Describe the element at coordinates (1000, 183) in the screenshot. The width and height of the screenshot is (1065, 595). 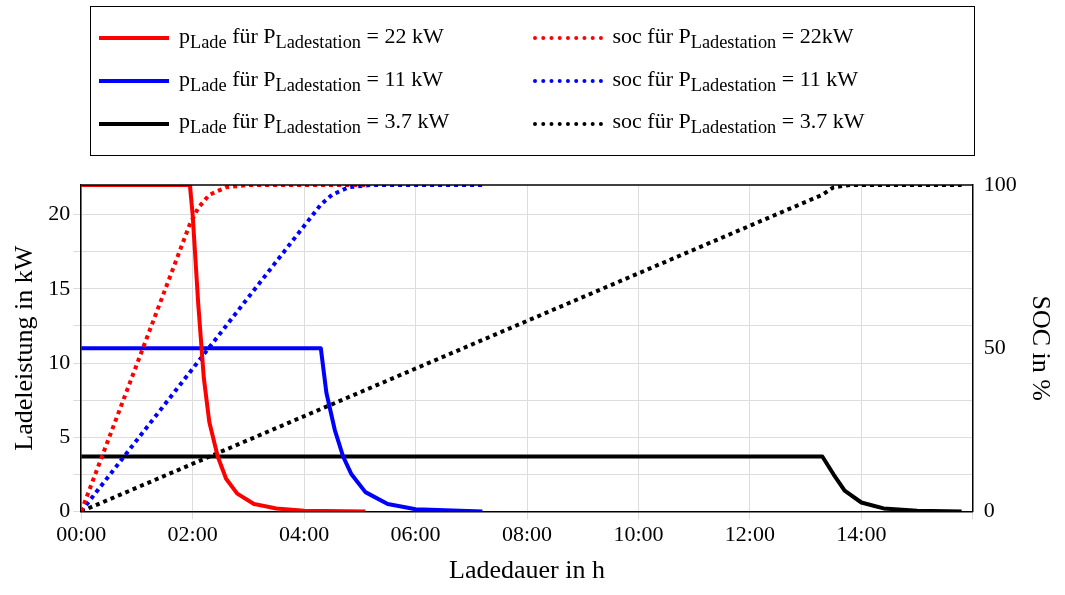
I see `y2-tick-label: 100` at that location.